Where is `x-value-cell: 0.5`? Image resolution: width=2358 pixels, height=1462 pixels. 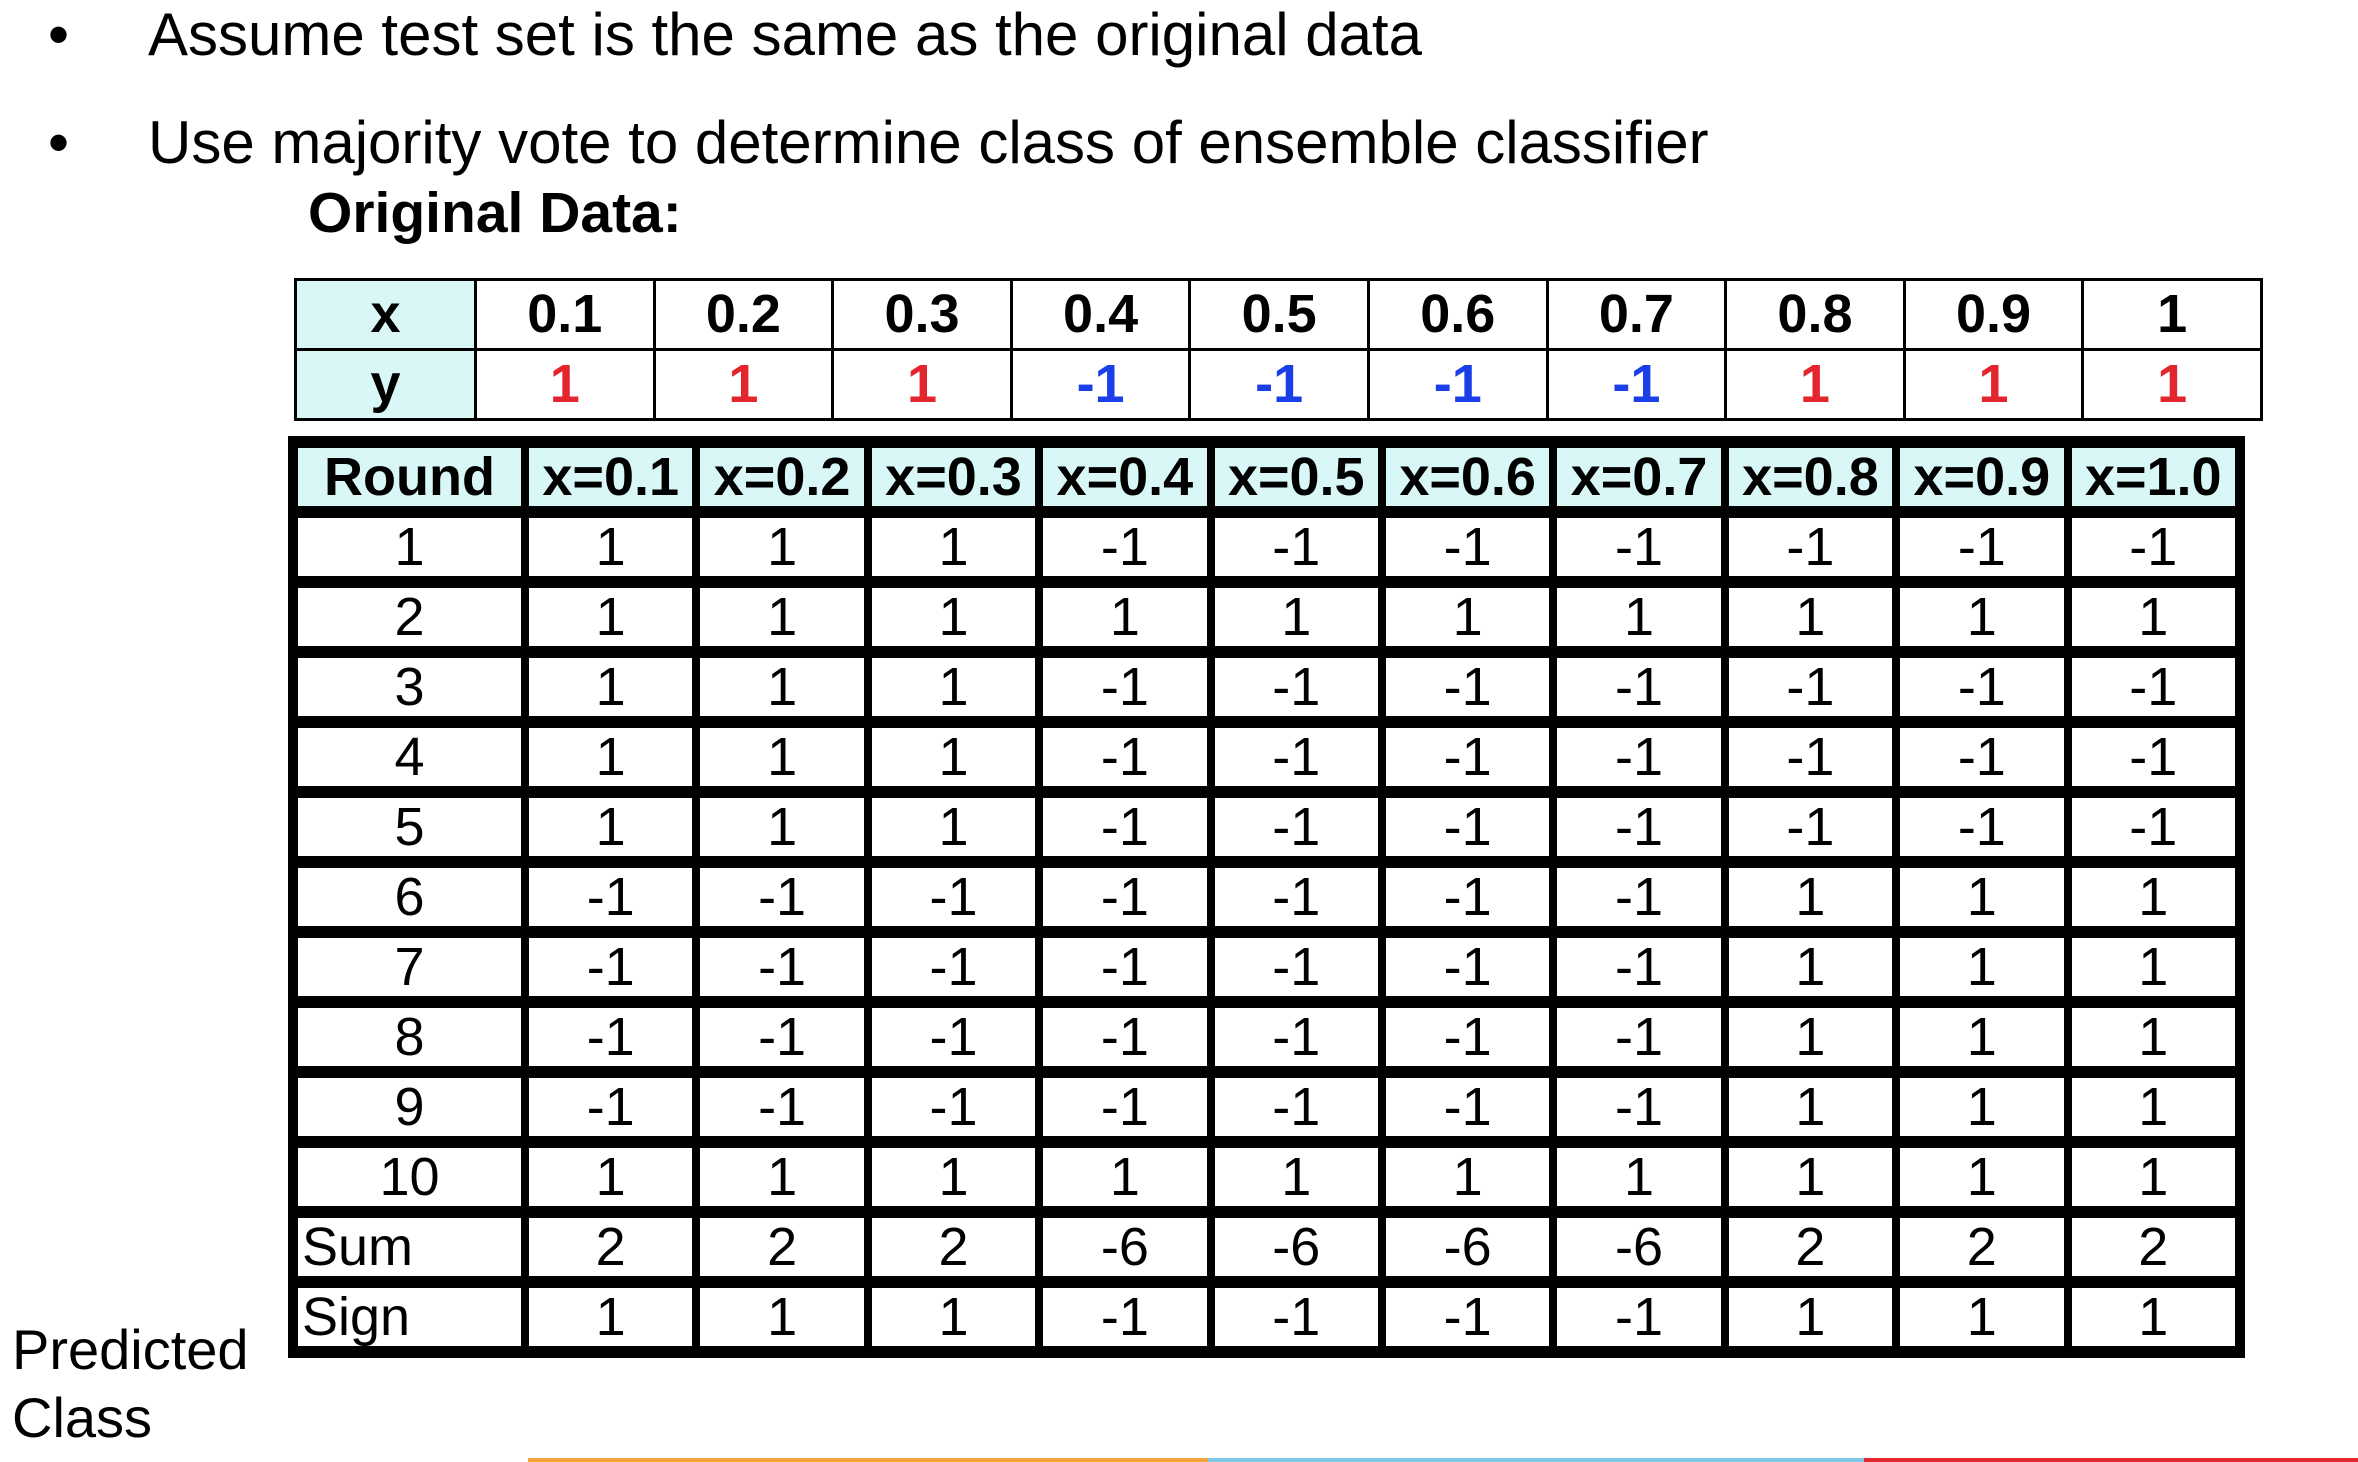
x-value-cell: 0.5 is located at coordinates (1279, 314).